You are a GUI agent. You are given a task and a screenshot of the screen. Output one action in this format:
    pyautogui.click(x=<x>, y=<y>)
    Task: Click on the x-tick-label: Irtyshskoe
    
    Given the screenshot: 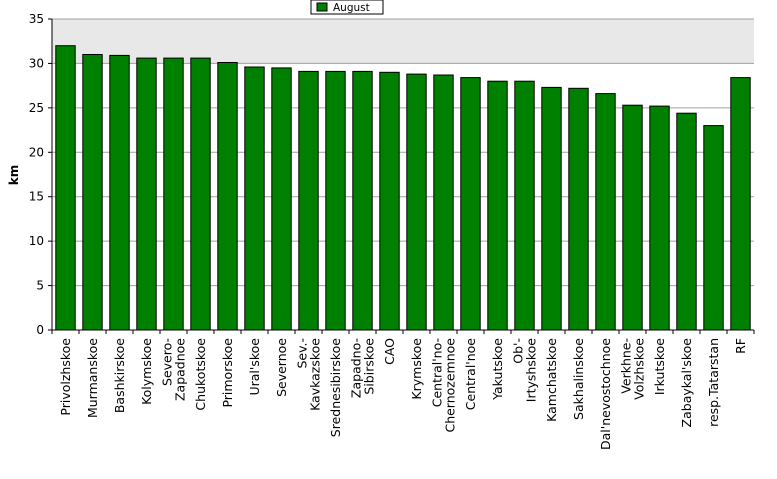 What is the action you would take?
    pyautogui.click(x=531, y=370)
    